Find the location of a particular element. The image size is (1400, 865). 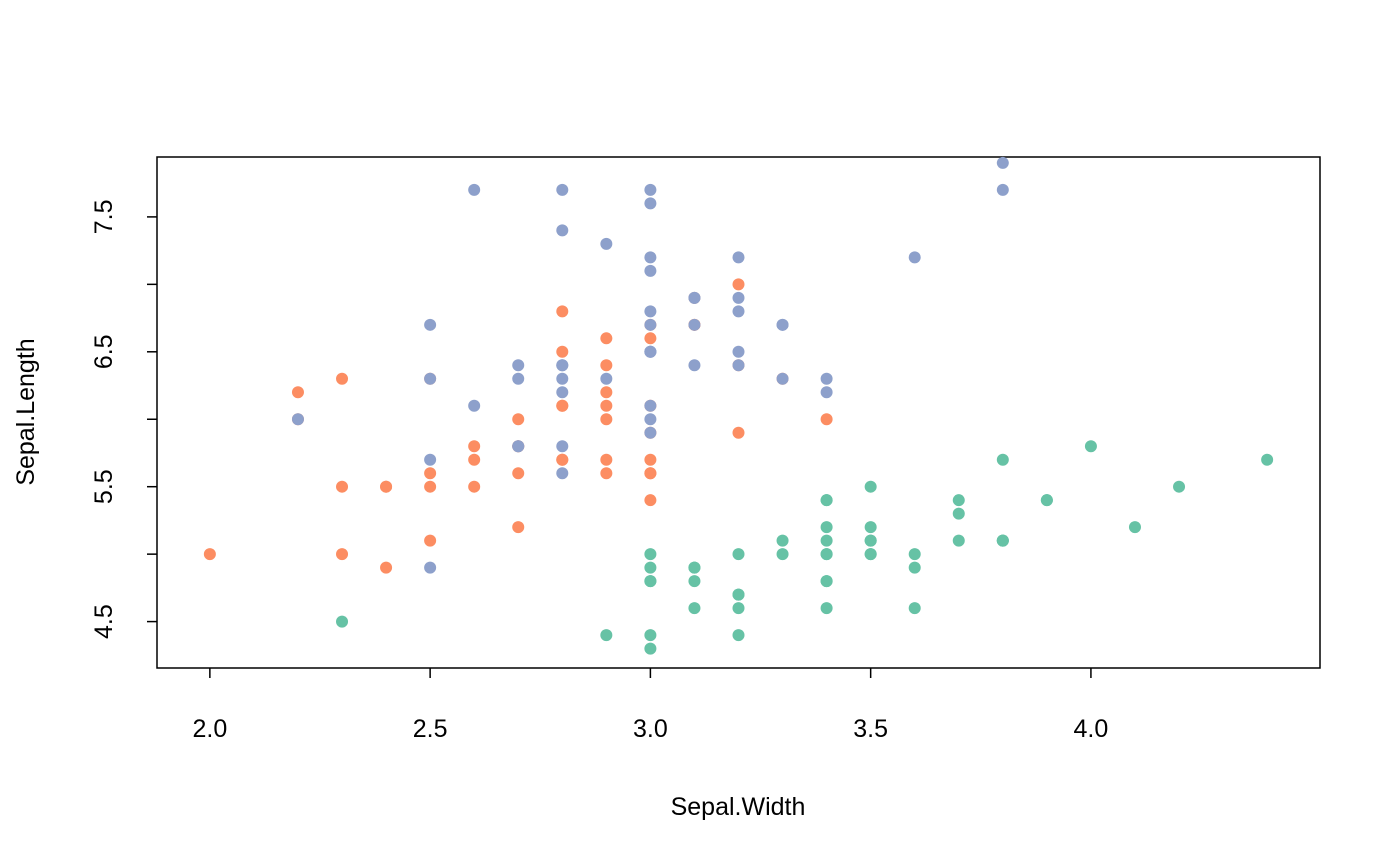

x-tick-label: 3.0 is located at coordinates (650, 729).